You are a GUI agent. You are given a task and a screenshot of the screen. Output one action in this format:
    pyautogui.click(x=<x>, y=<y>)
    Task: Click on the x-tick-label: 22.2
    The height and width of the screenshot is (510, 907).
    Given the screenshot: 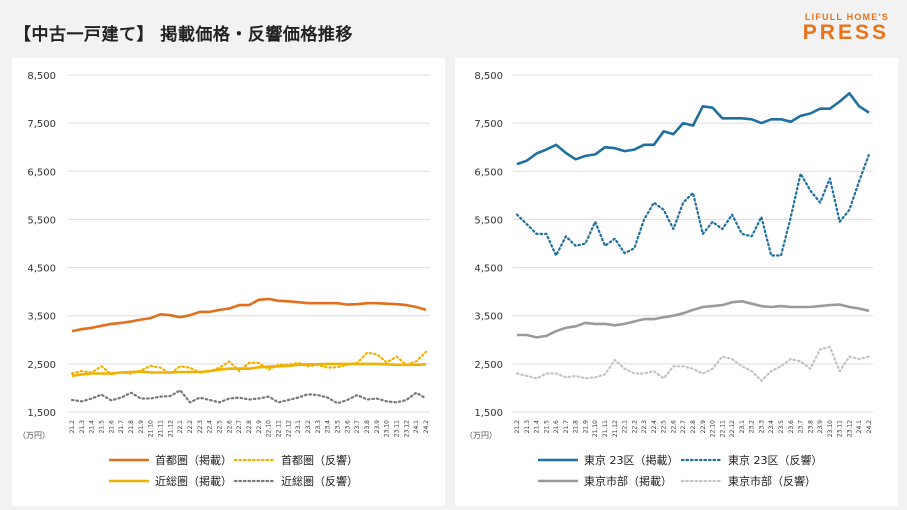 What is the action you would take?
    pyautogui.click(x=634, y=427)
    